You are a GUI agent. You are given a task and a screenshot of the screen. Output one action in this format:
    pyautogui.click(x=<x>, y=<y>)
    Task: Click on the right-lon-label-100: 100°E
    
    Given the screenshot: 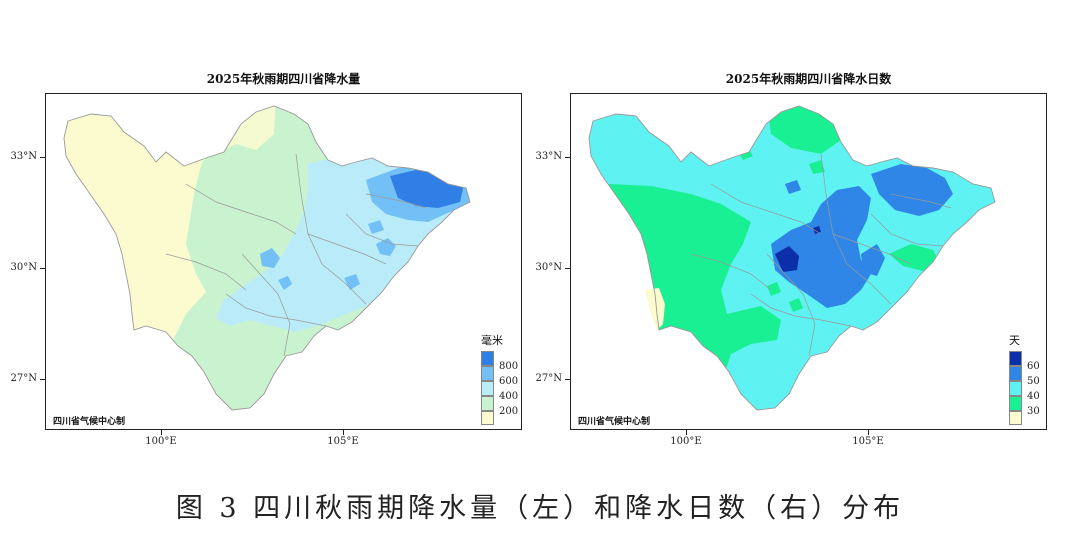 What is the action you would take?
    pyautogui.click(x=686, y=441)
    